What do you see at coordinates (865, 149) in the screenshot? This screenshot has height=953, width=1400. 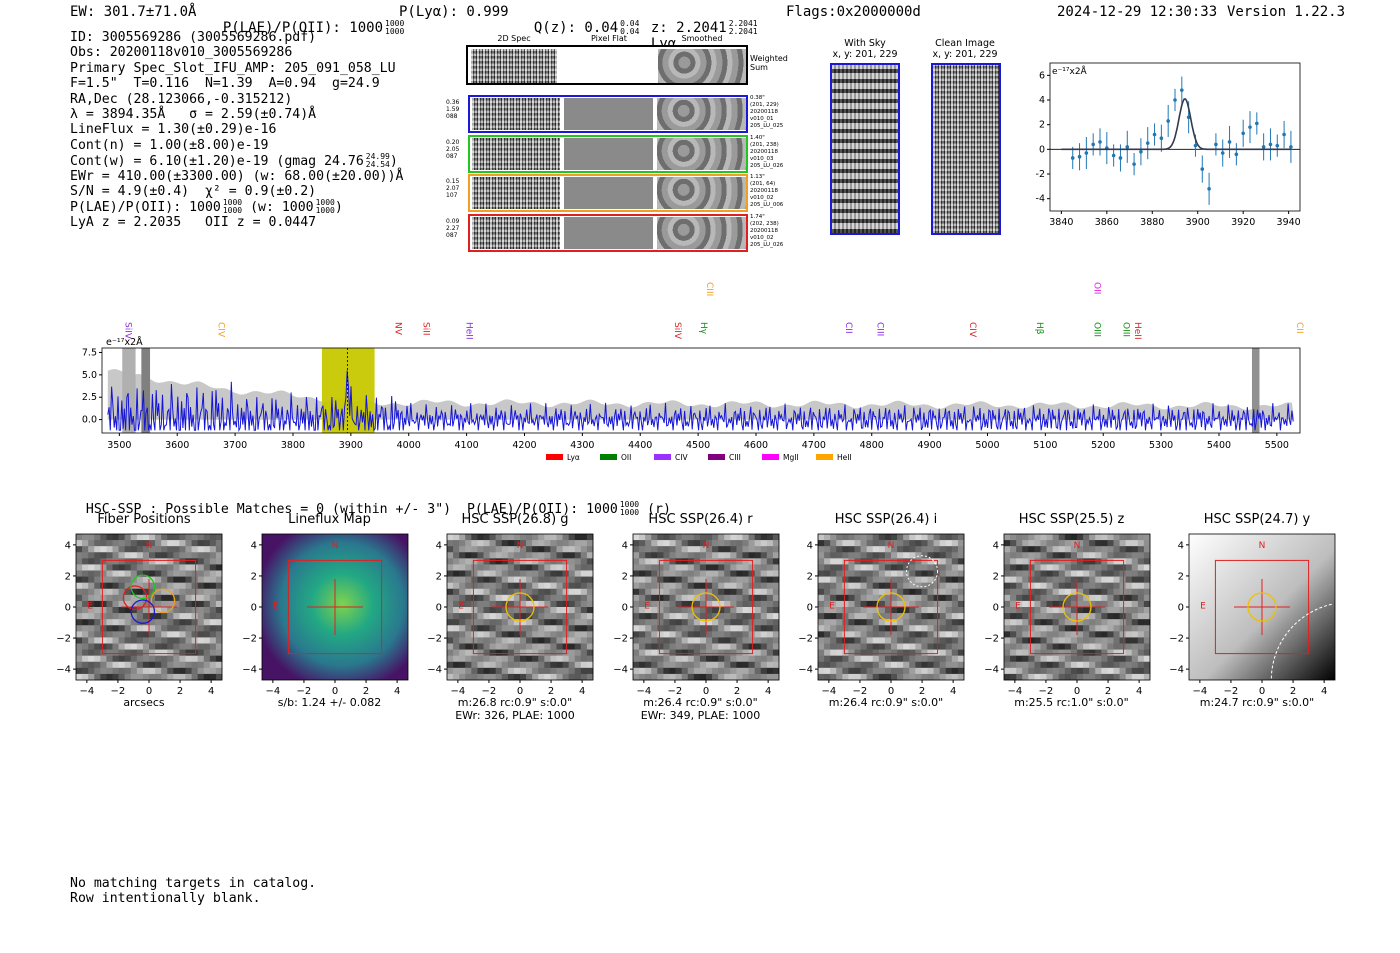 I see `with-sky-image` at bounding box center [865, 149].